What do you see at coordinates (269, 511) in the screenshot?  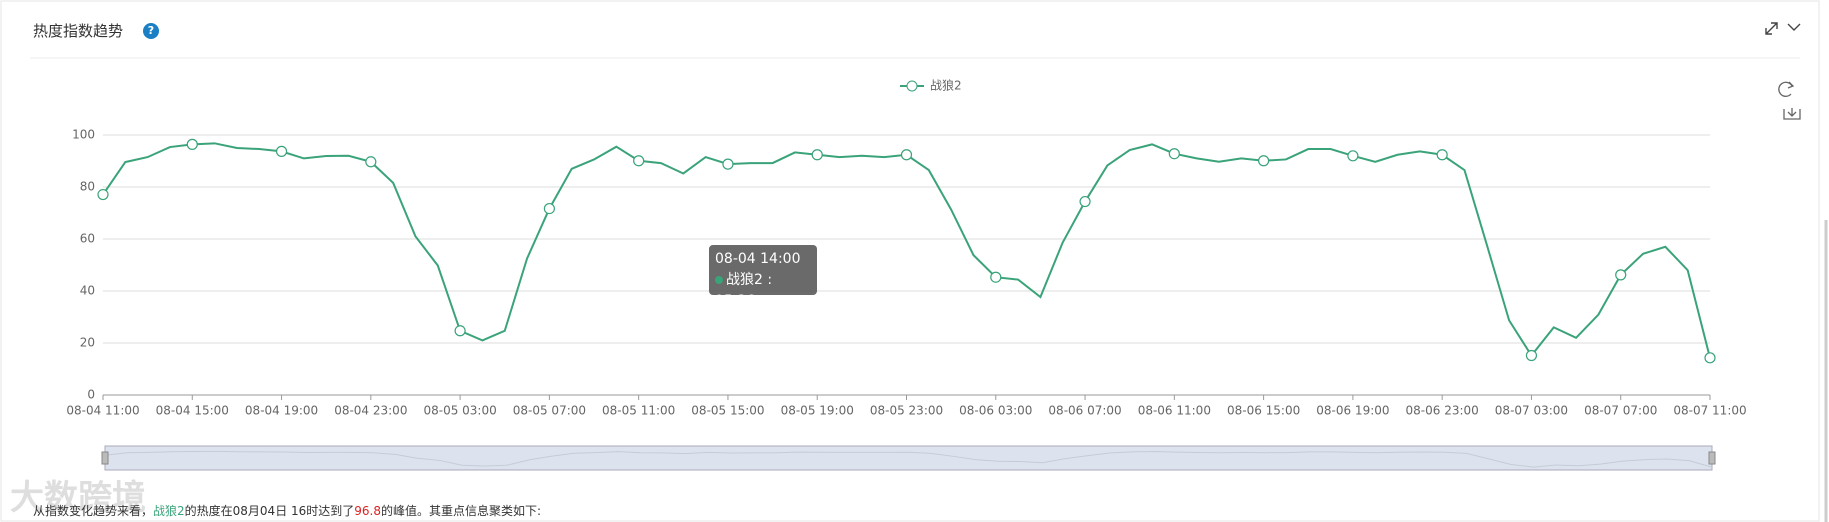 I see `summary-text: 的热度在08月04日 16时达到了` at bounding box center [269, 511].